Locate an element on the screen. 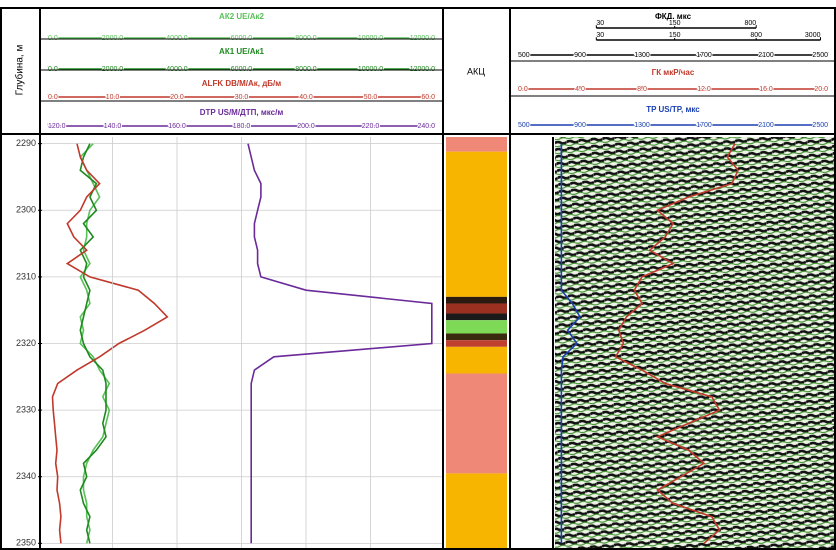 The width and height of the screenshot is (836, 550). scale-tick-label: 240.0 is located at coordinates (426, 126).